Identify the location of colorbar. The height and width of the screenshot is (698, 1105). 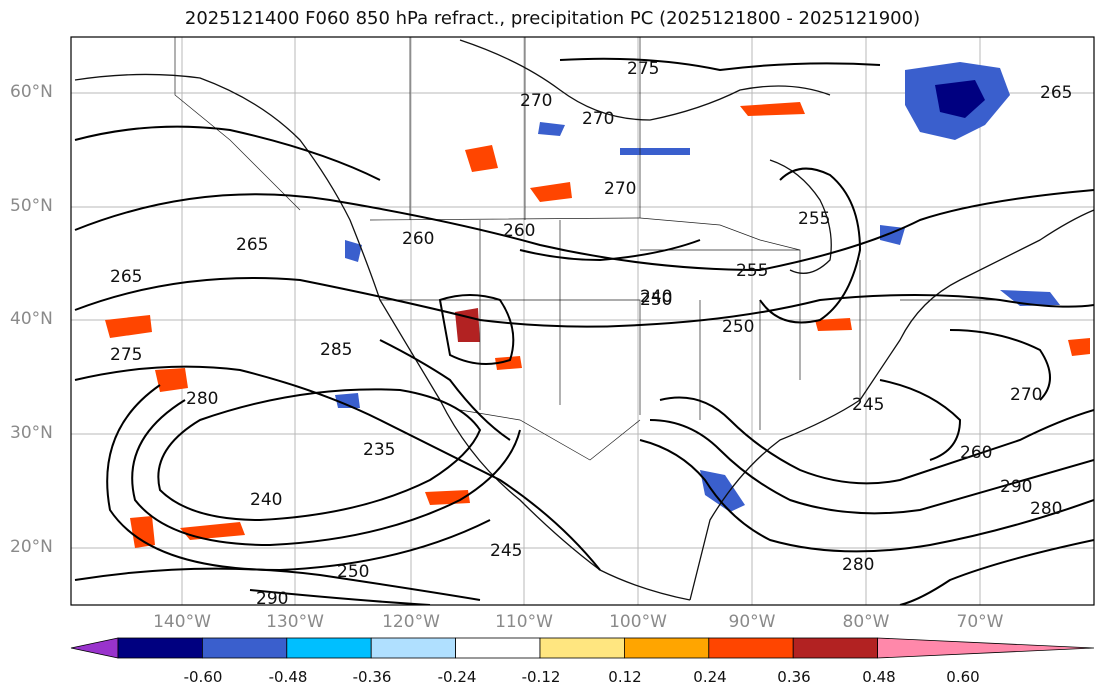
(582, 648).